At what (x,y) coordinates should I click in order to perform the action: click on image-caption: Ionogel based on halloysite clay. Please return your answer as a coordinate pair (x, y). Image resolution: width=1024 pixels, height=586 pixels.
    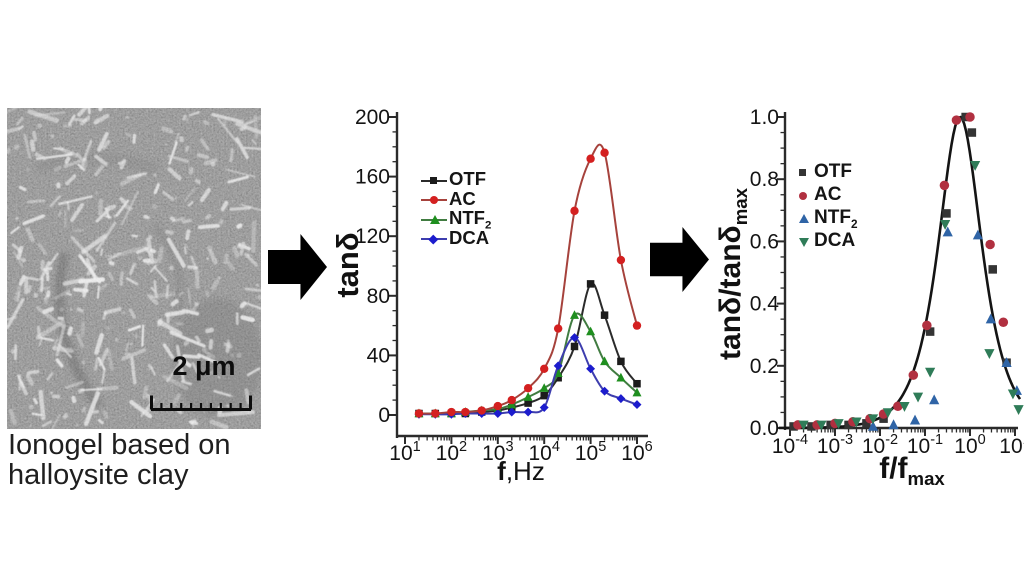
    Looking at the image, I should click on (119, 460).